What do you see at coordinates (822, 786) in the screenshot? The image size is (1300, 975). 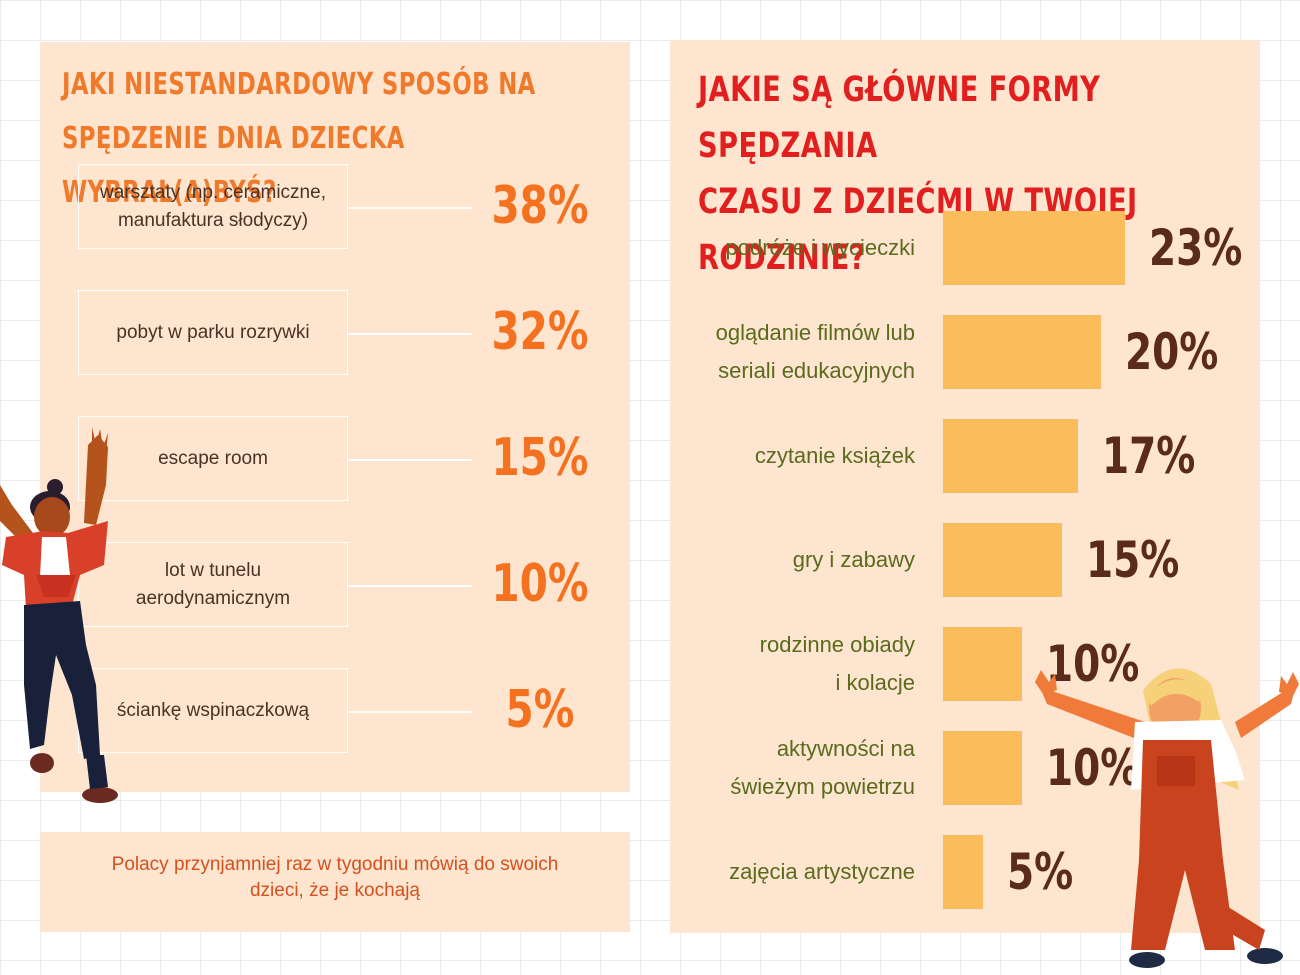 I see `bar-category-line: świeżym powietrzu` at bounding box center [822, 786].